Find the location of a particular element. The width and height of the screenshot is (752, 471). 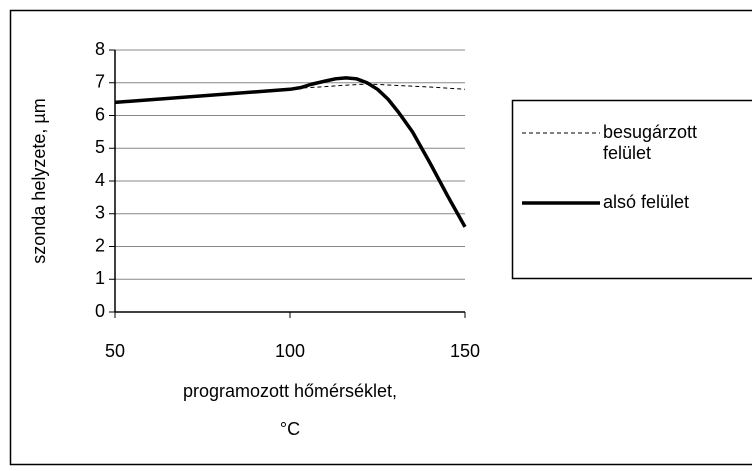

y-tick-label: 0 is located at coordinates (100, 311).